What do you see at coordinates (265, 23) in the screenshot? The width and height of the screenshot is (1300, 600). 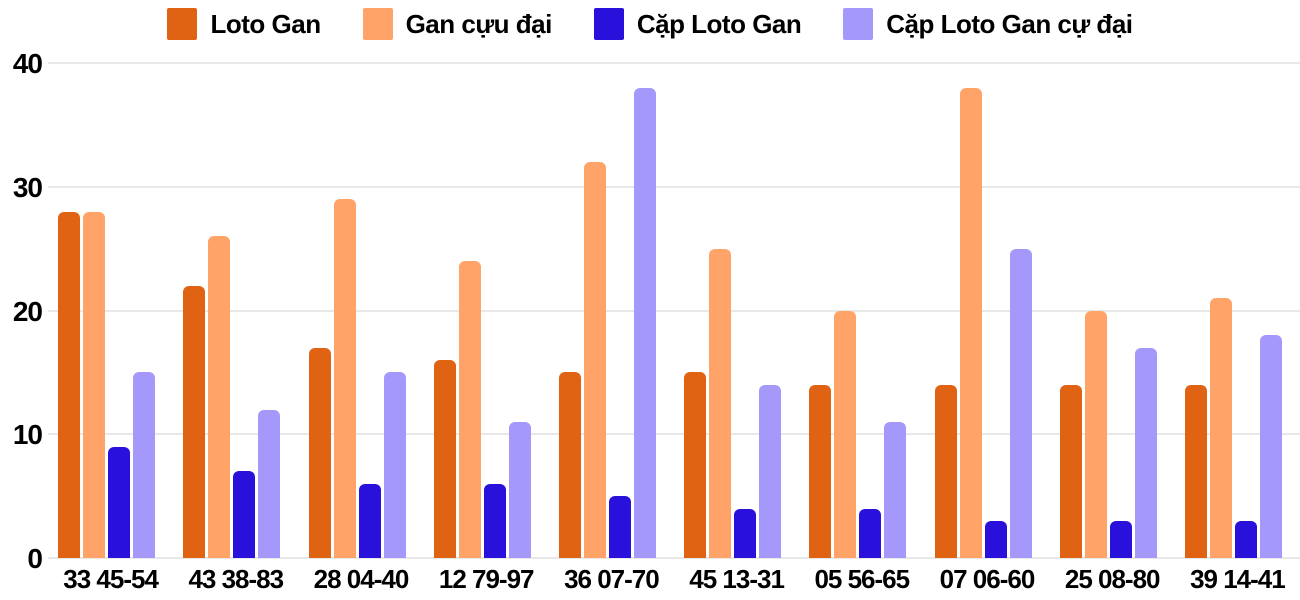 I see `legend-label: Loto Gan` at bounding box center [265, 23].